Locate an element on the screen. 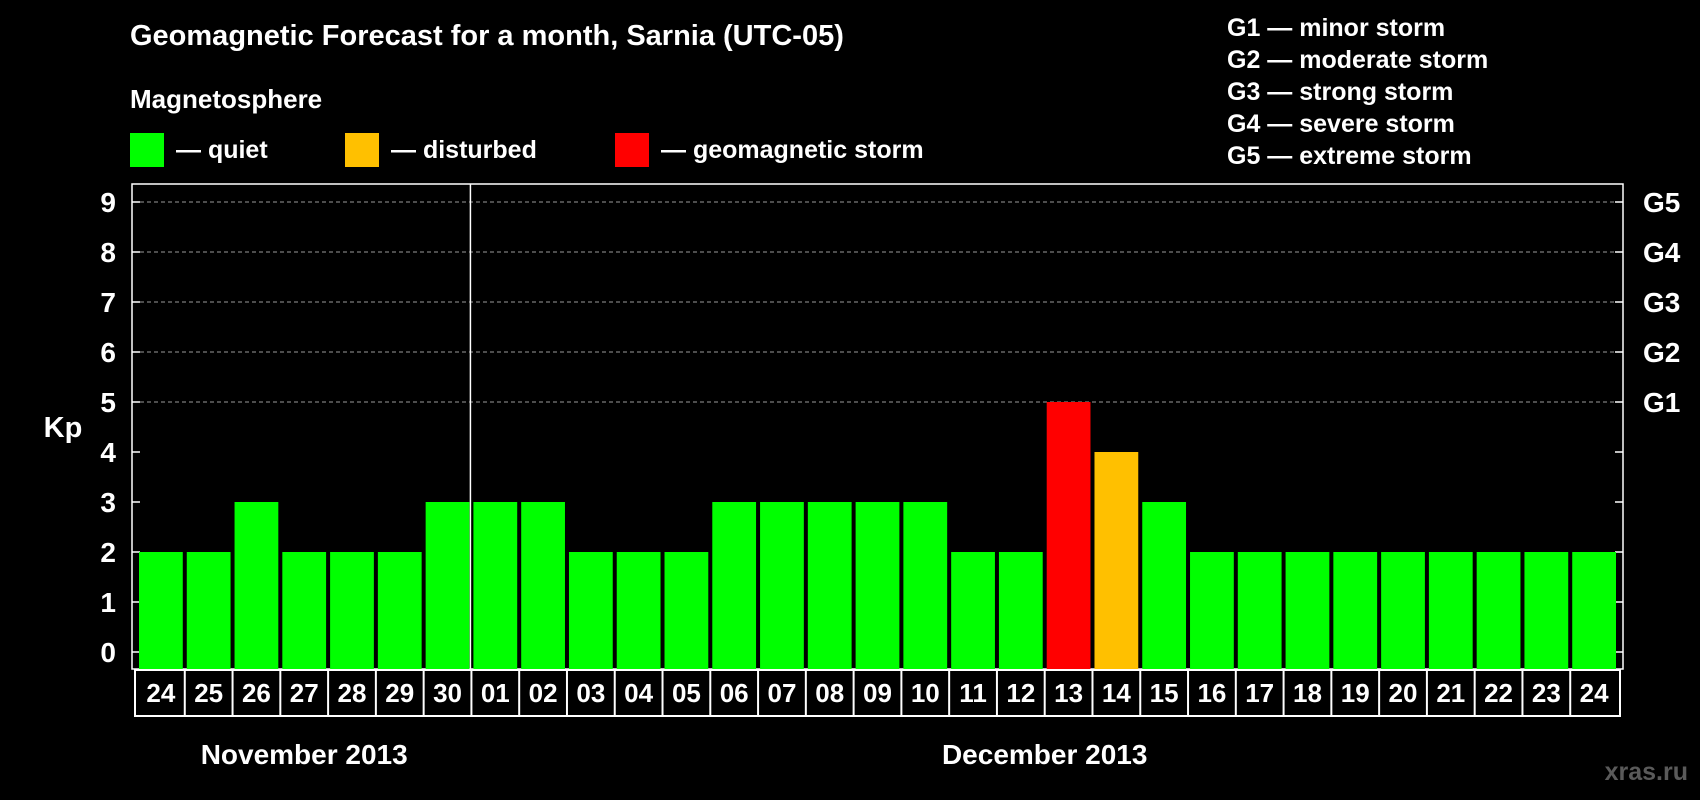 The image size is (1700, 800). x-tick-label: 23 is located at coordinates (1546, 693).